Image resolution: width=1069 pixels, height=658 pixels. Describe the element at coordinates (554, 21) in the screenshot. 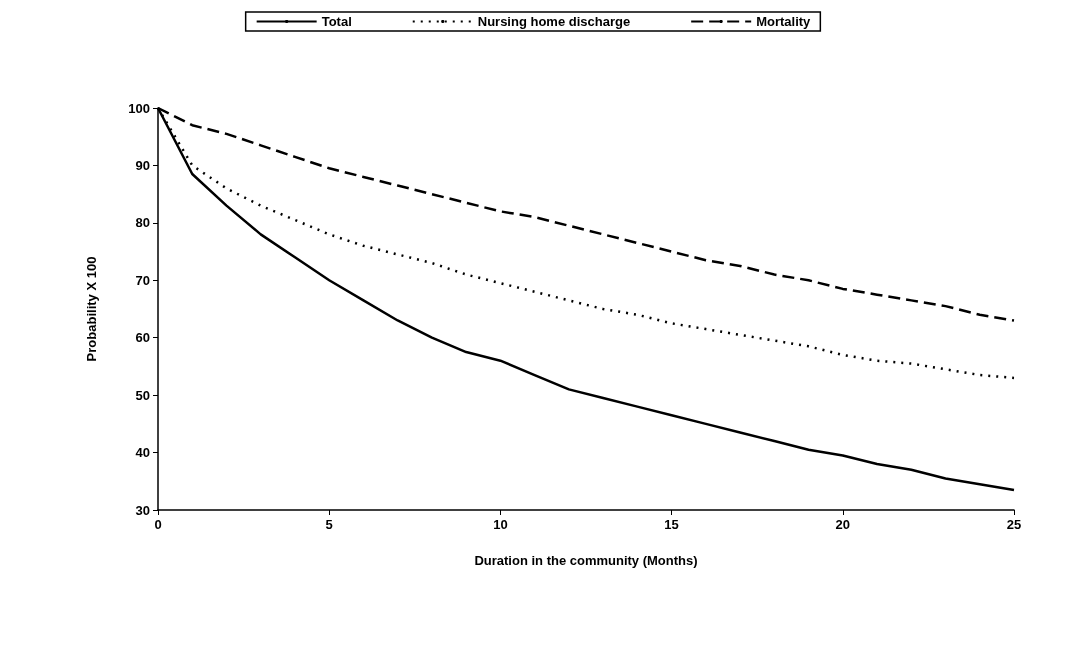

I see `legend-label: Nursing home discharge` at that location.